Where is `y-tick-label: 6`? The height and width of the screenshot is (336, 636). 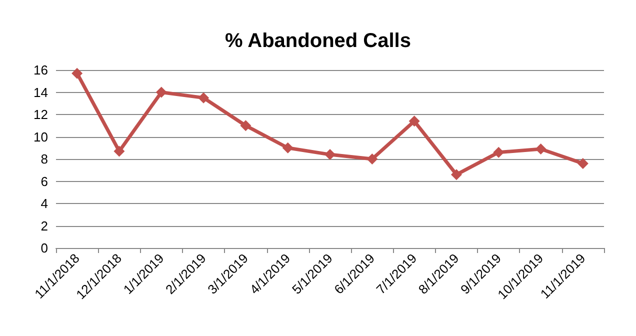
y-tick-label: 6 is located at coordinates (44, 181).